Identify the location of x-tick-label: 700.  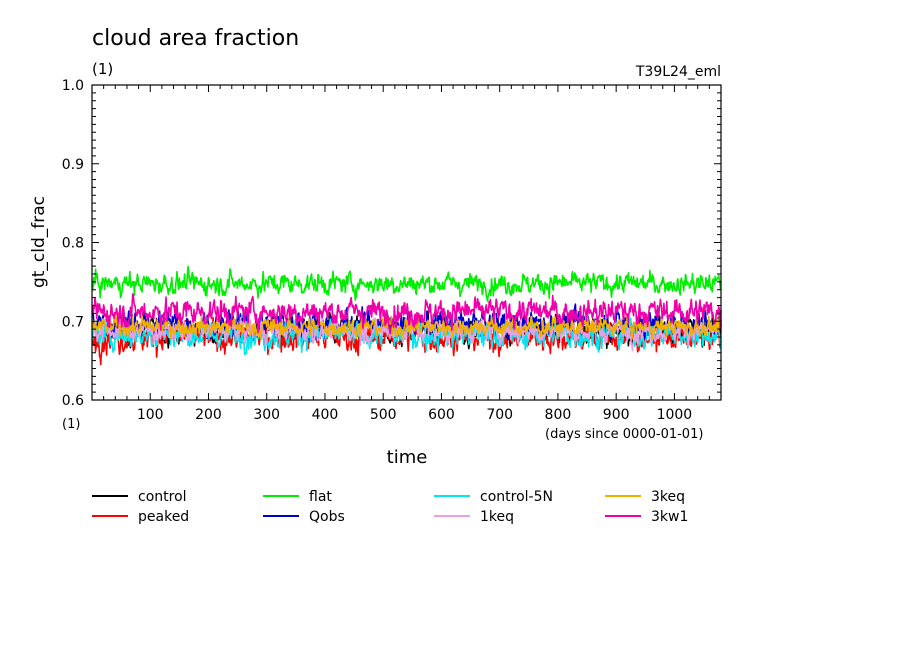
(499, 415).